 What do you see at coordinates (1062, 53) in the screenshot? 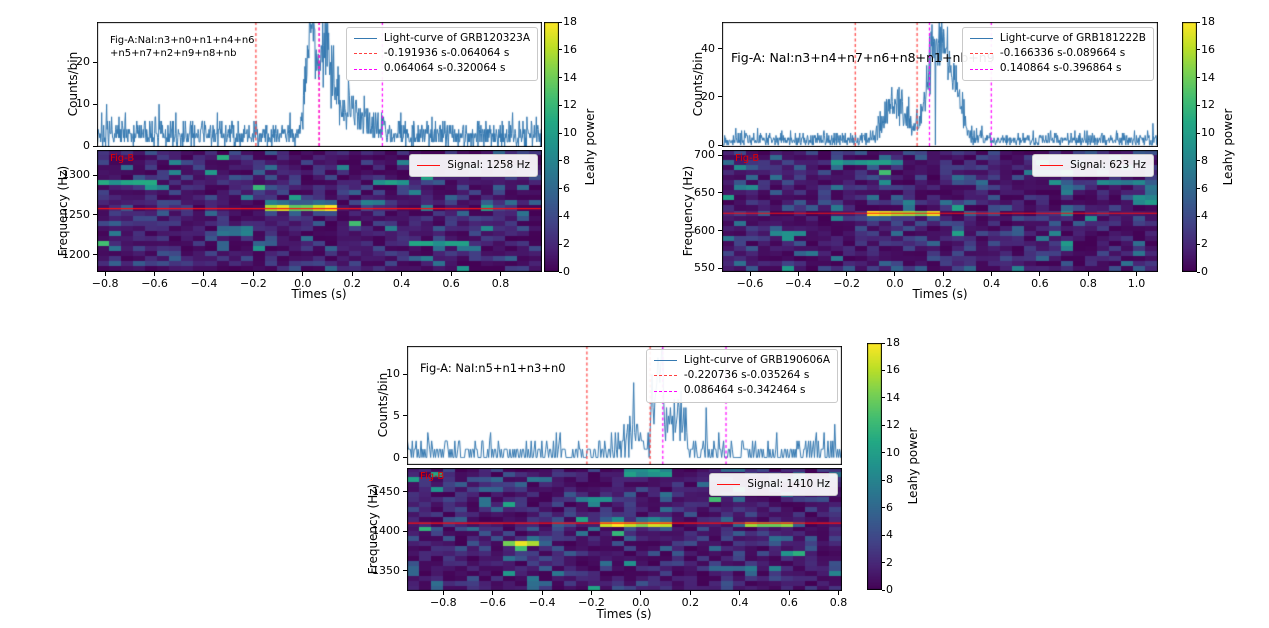
I see `legend-label: -0.166336 s-0.089664 s` at bounding box center [1062, 53].